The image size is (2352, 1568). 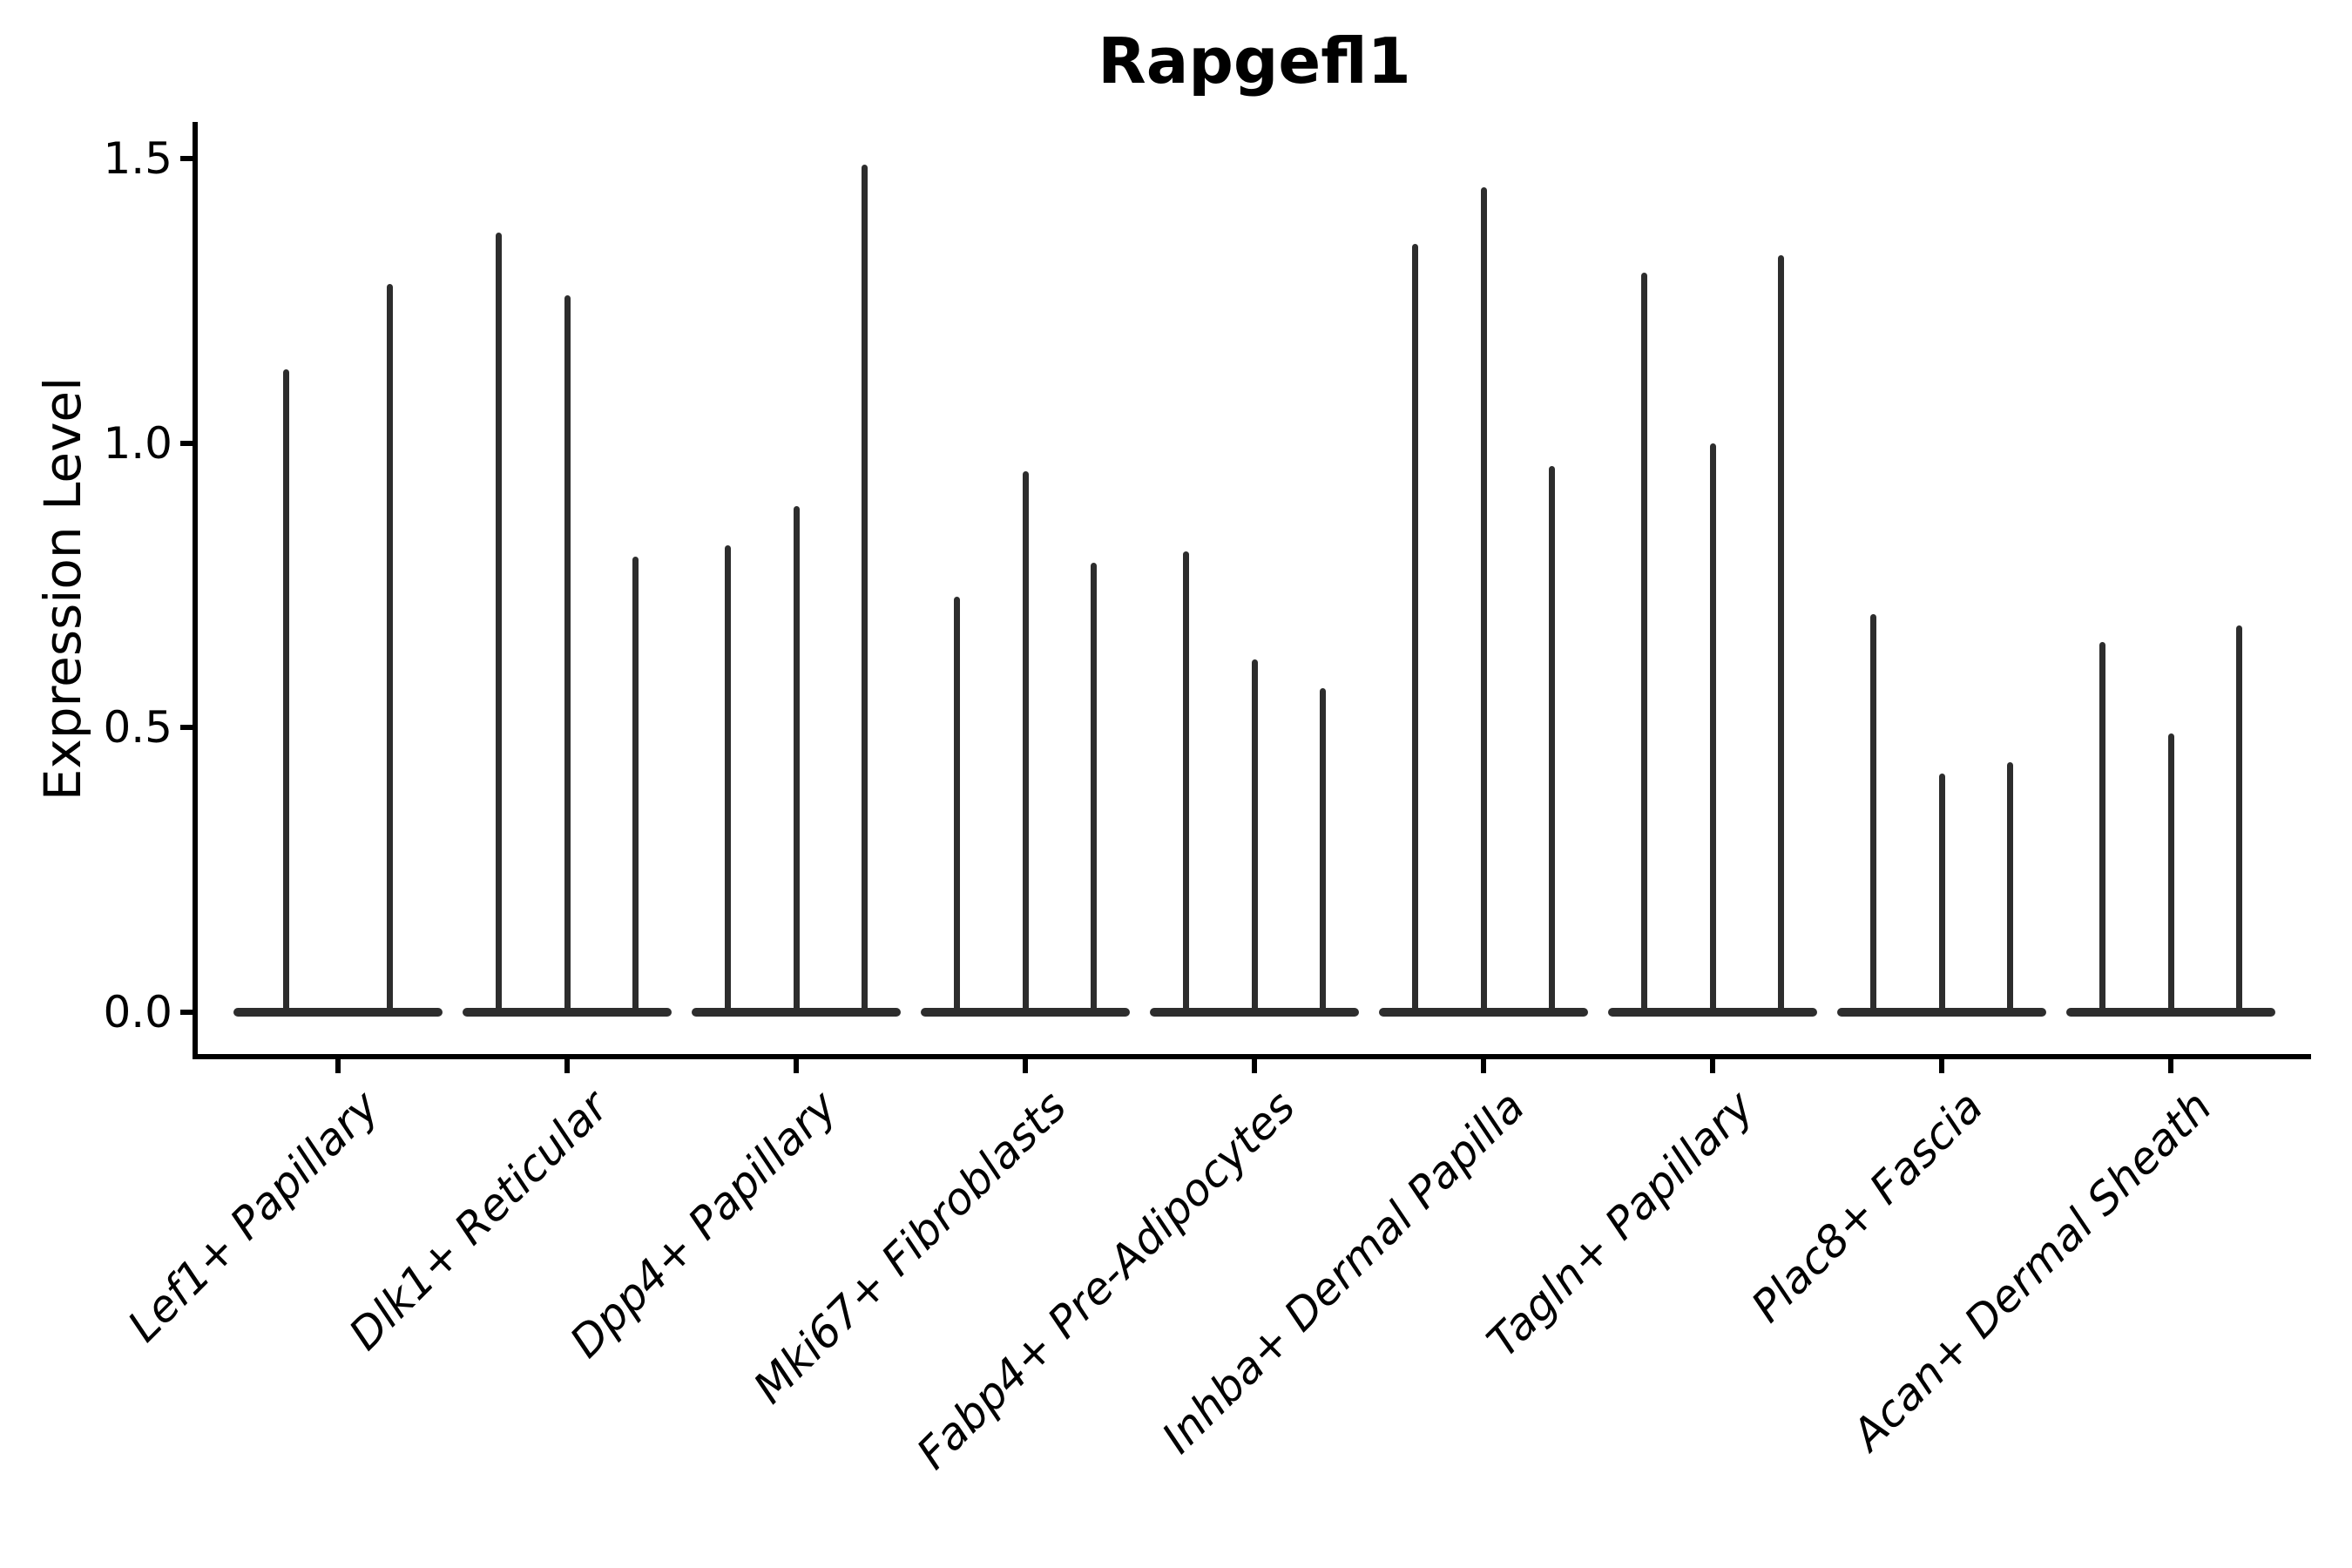 I want to click on chart-title: Rapgefl1, so click(x=1254, y=61).